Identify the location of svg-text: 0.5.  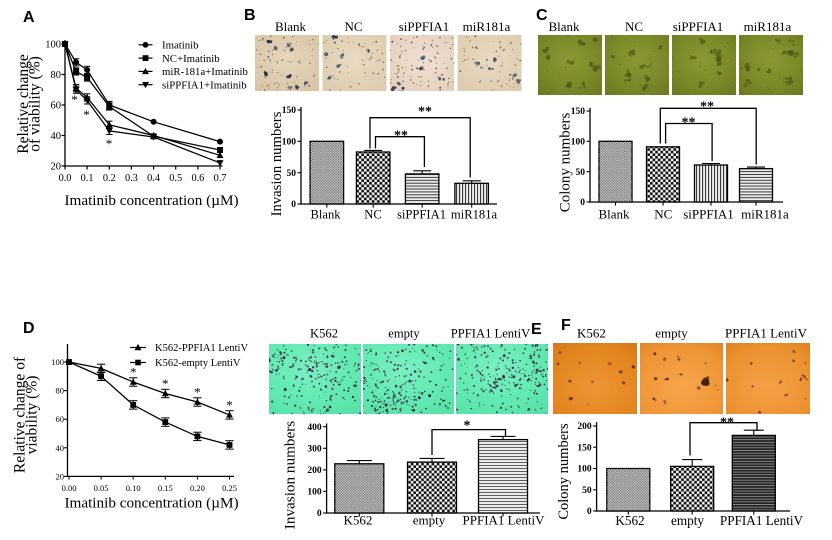
(175, 178).